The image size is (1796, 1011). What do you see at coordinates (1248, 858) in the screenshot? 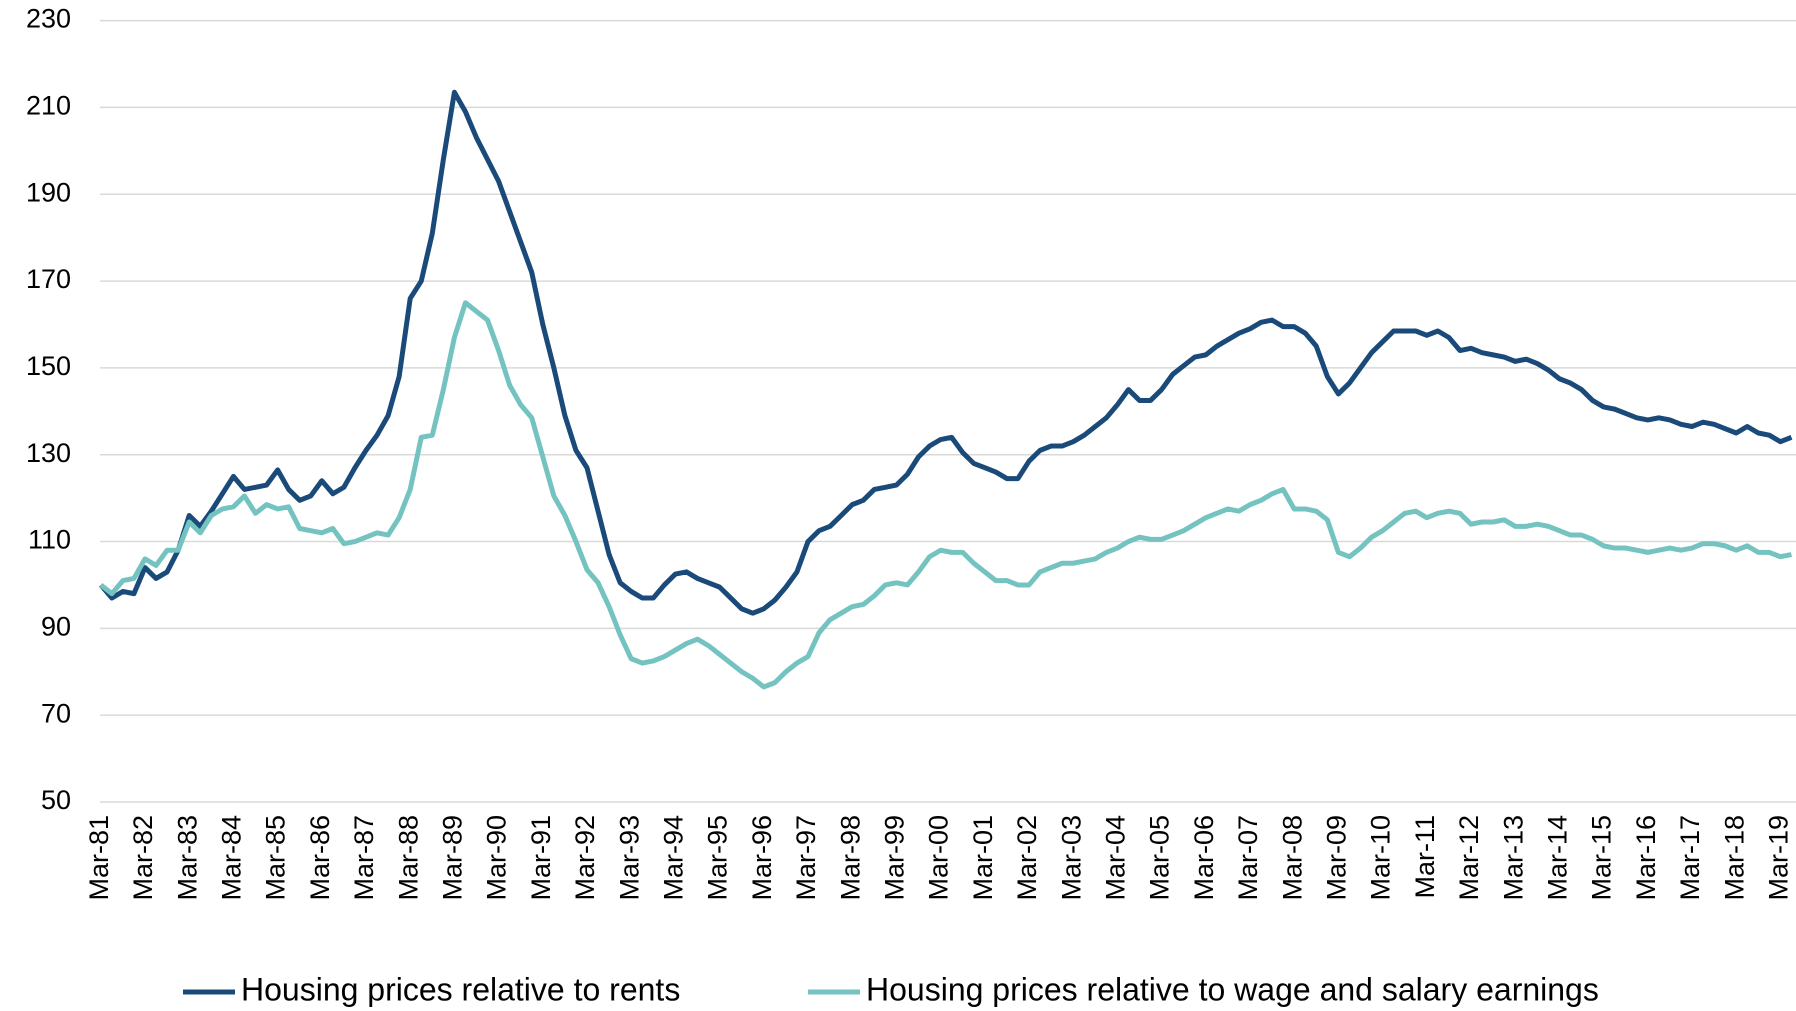
I see `x-tick-label: Mar-07` at bounding box center [1248, 858].